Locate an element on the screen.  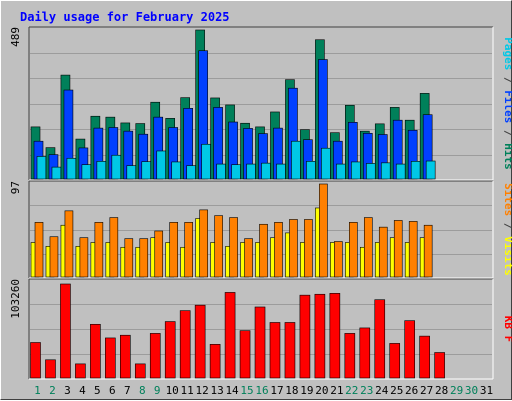
legend-sites: Sites is located at coordinates (507, 199).